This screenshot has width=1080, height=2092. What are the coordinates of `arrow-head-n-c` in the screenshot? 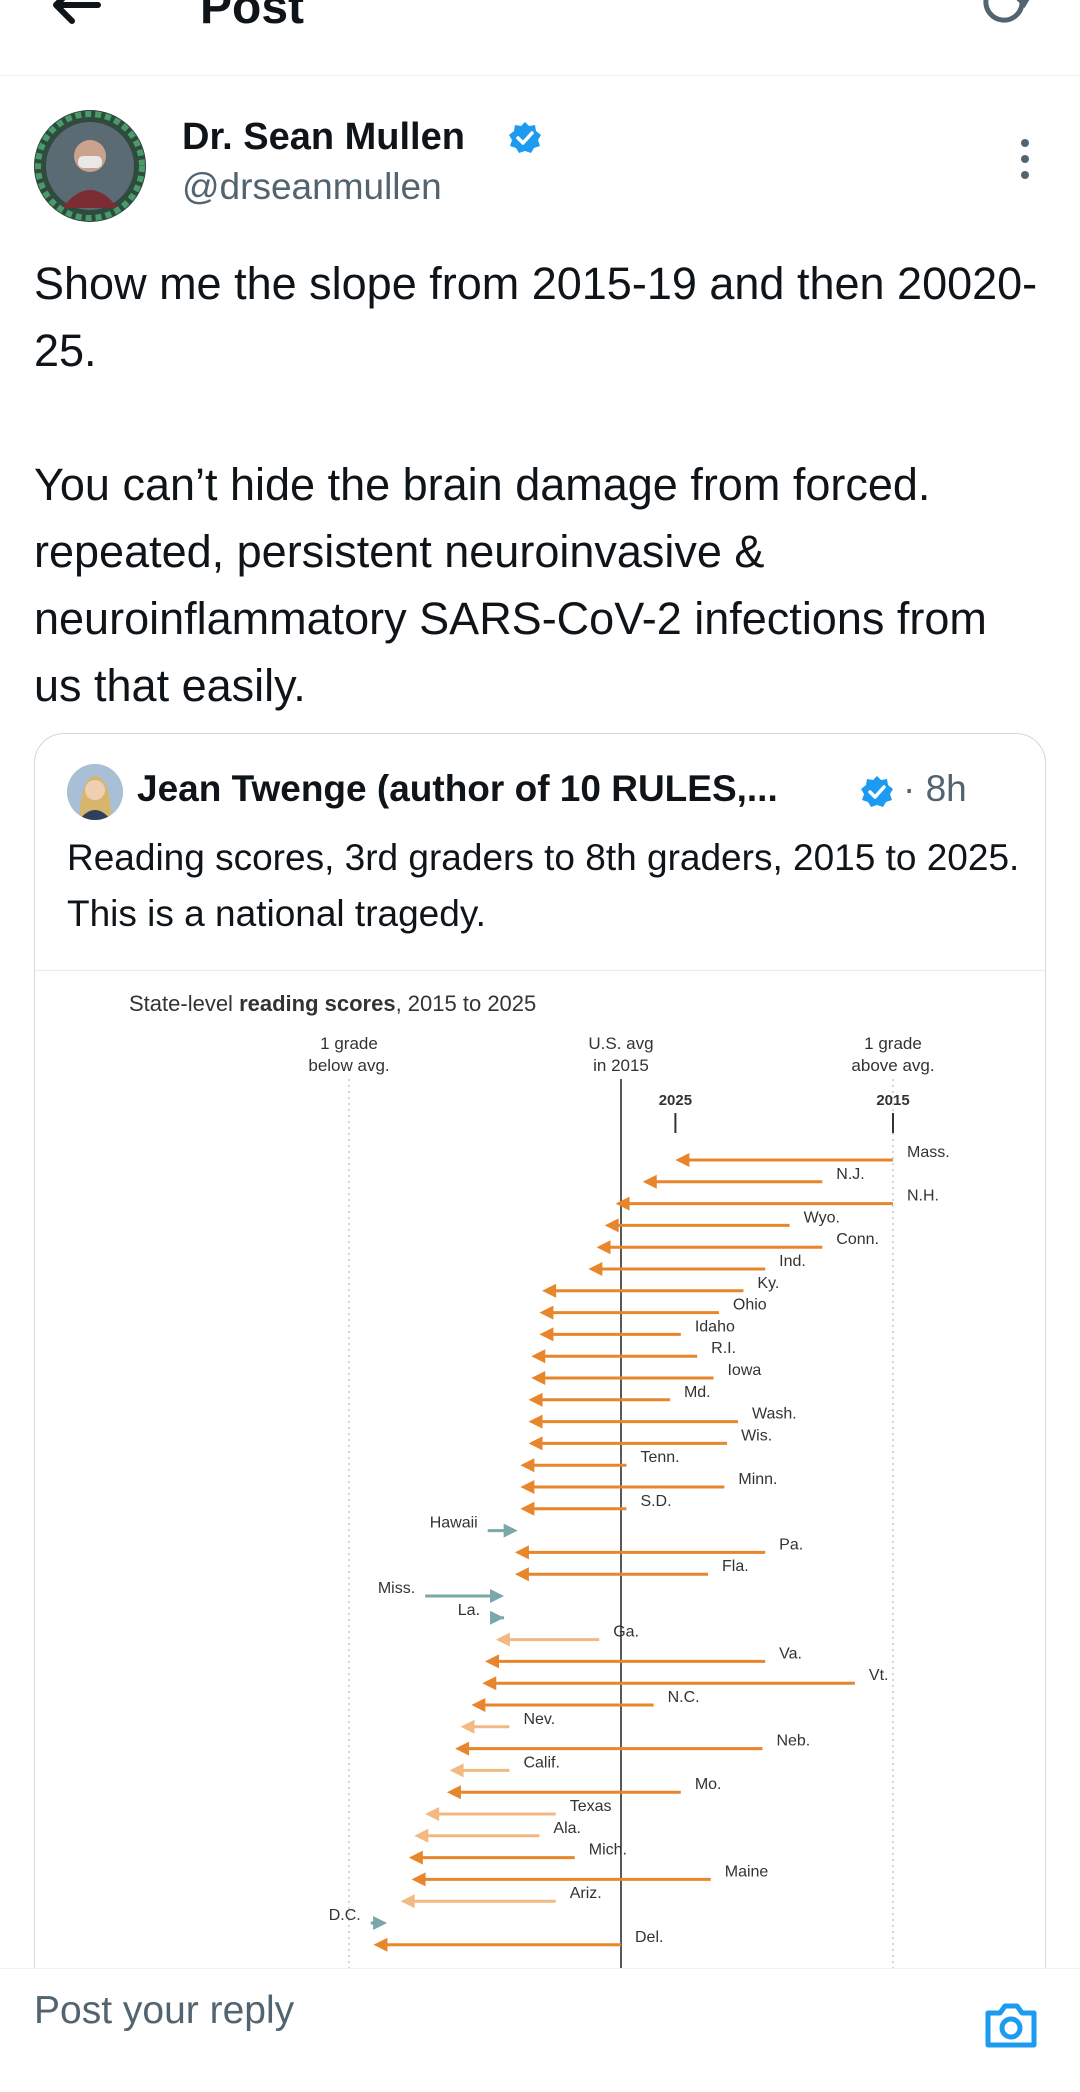 It's located at (478, 1705).